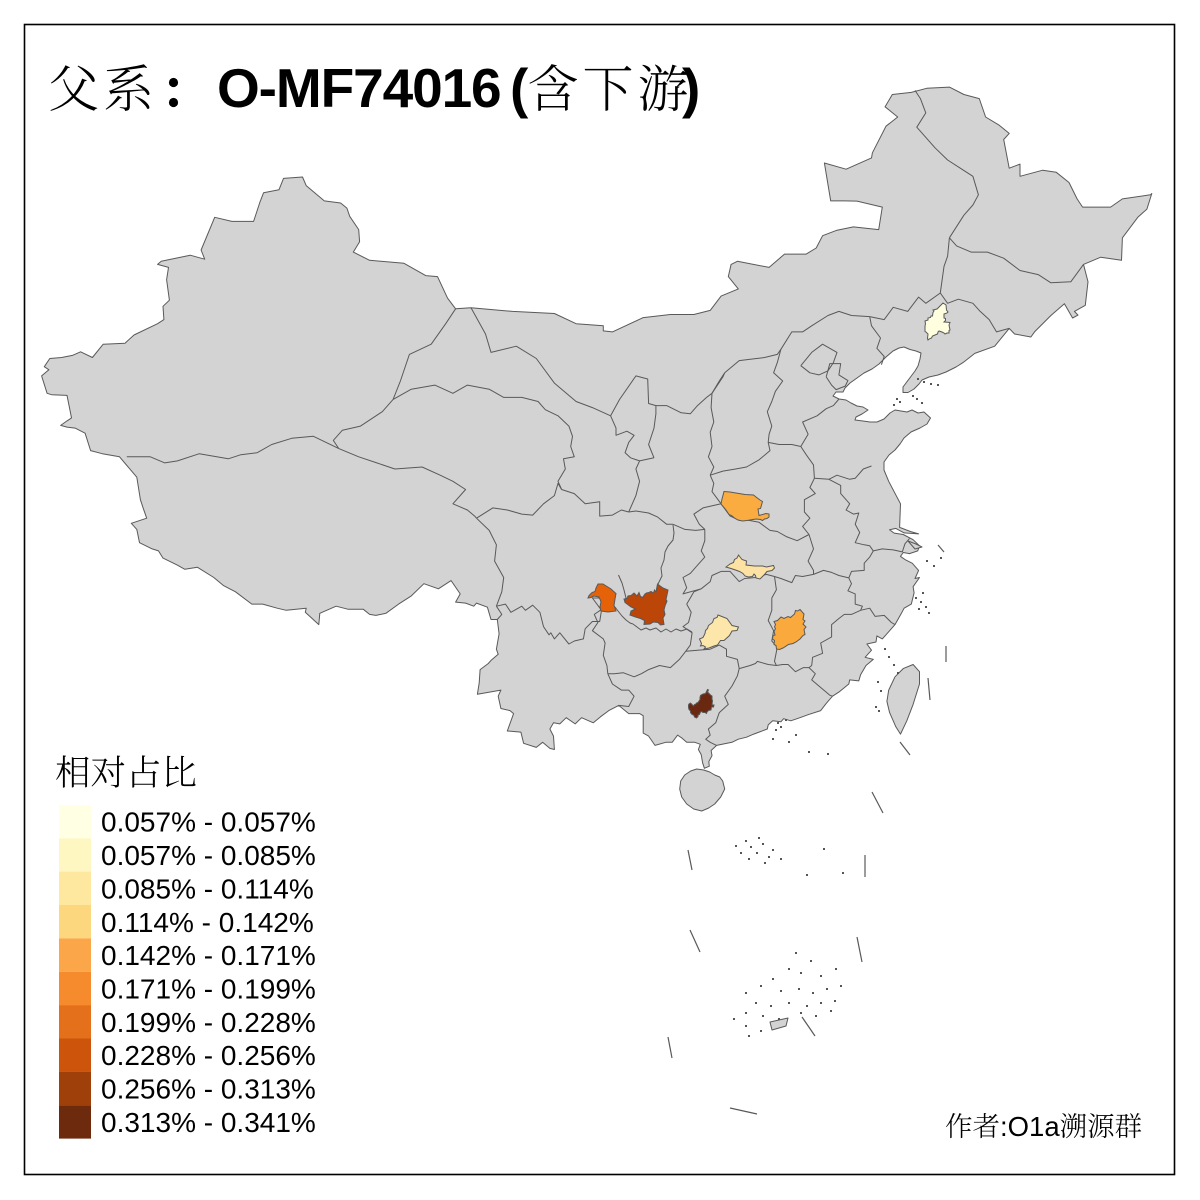 The height and width of the screenshot is (1200, 1200). What do you see at coordinates (208, 855) in the screenshot?
I see `svg-text: 0.057% - 0.085%` at bounding box center [208, 855].